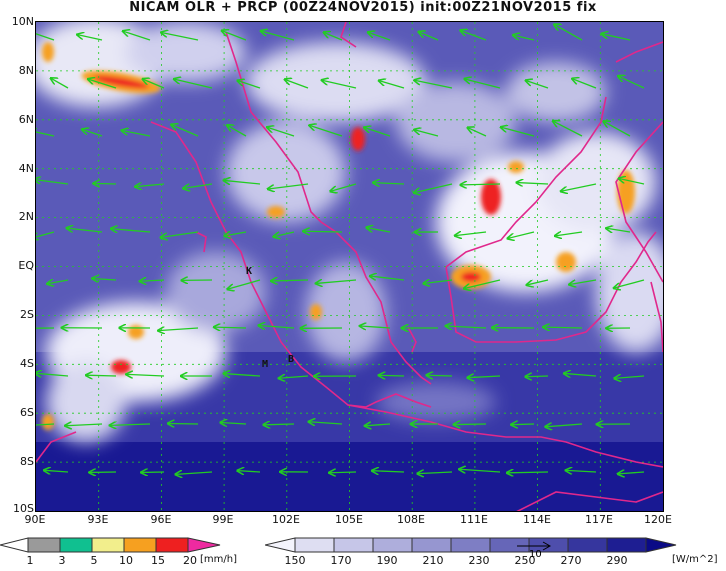  What do you see at coordinates (387, 560) in the screenshot?
I see `olr-tick: 190` at bounding box center [387, 560].